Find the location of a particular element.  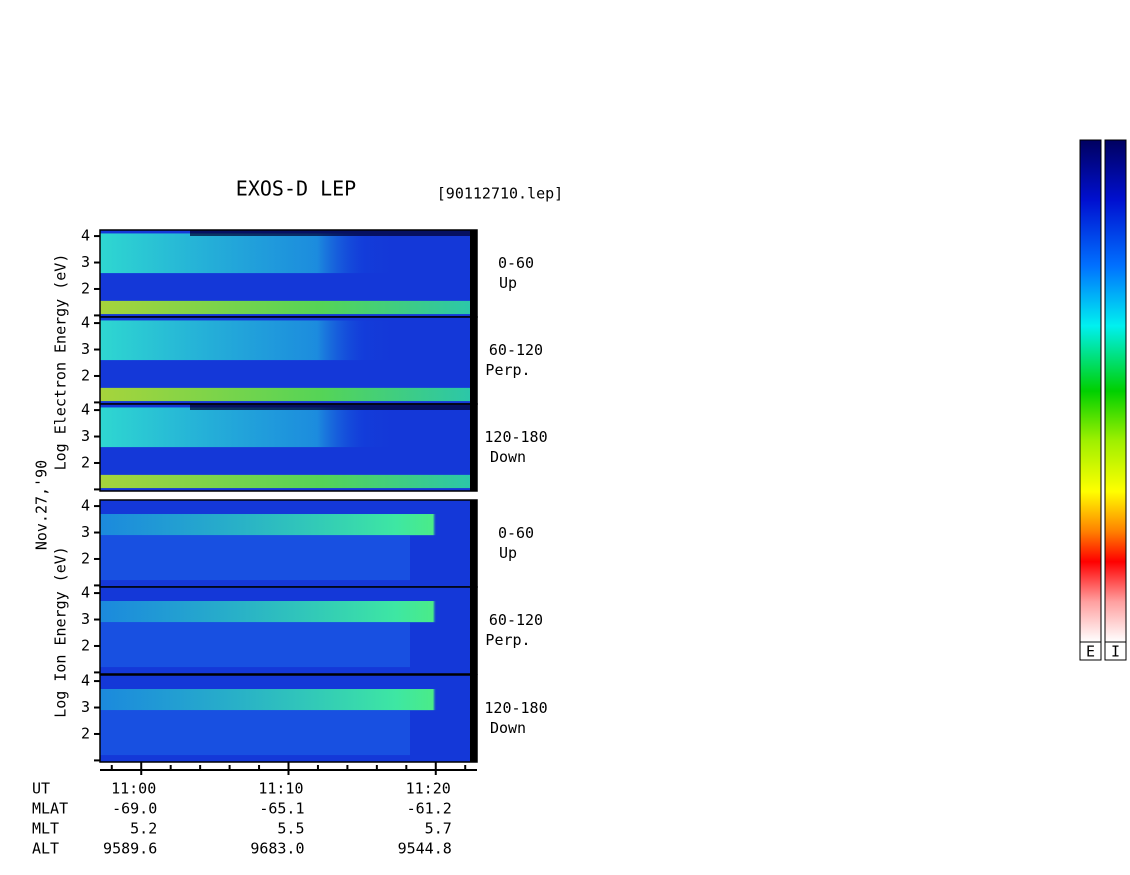

y-axis-label: Log Ion Energy (eV) is located at coordinates (61, 632).